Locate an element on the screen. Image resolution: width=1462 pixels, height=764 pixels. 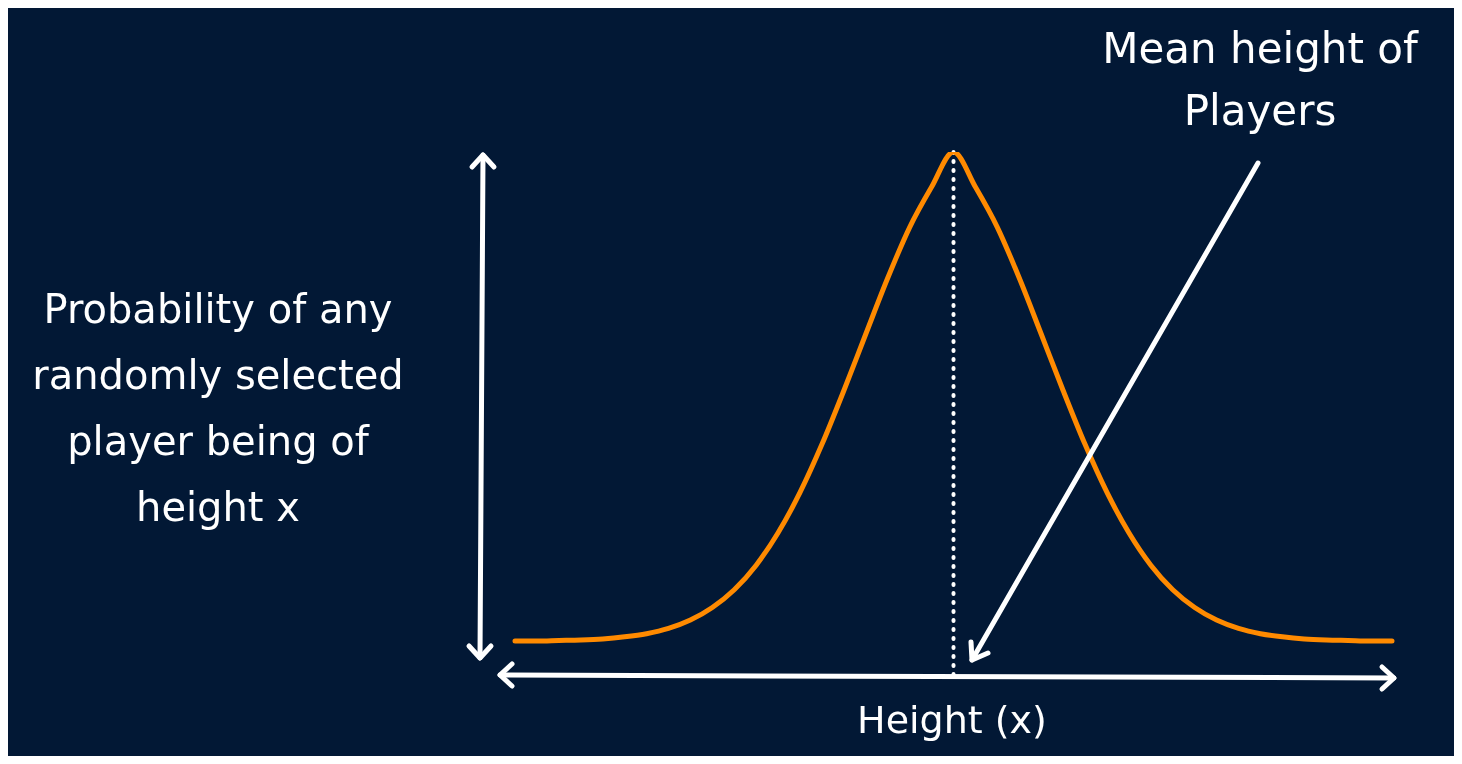
y-axis-title: Probability of any randomly selected player being of height x is located at coordinates (218, 408).